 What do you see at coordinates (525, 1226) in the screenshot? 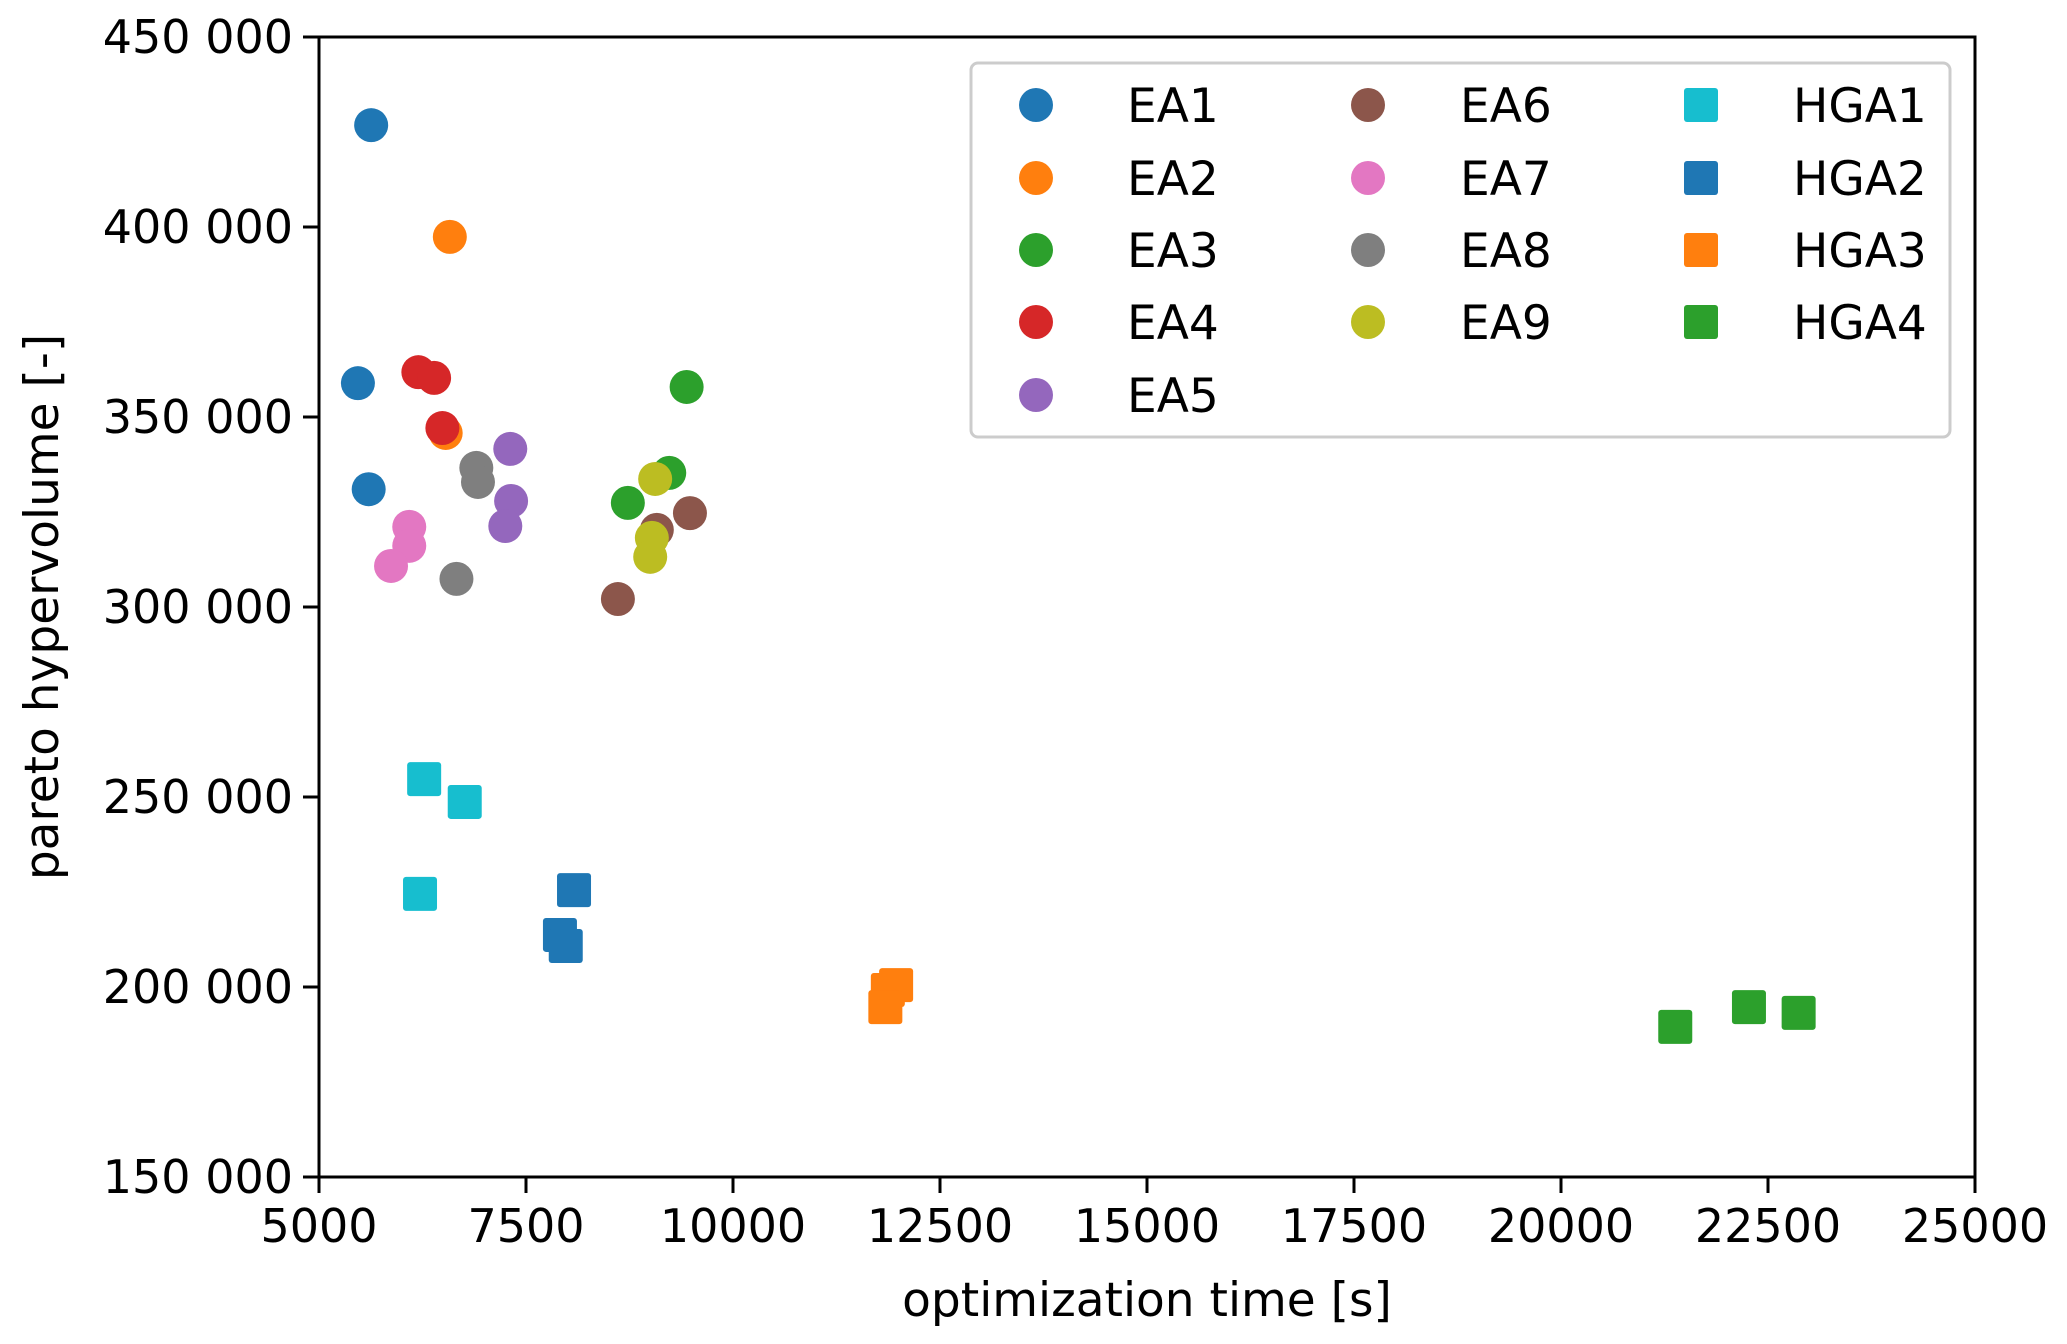
I see `x-tick-label: 7500` at bounding box center [525, 1226].